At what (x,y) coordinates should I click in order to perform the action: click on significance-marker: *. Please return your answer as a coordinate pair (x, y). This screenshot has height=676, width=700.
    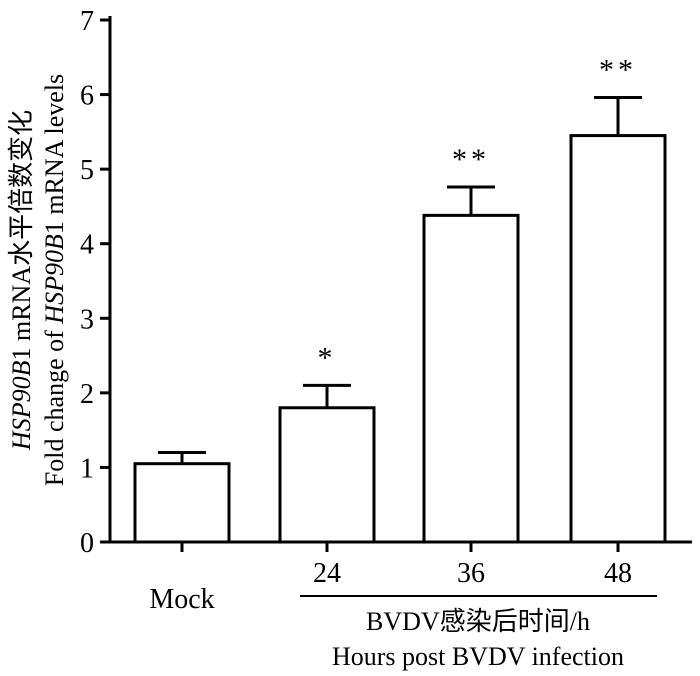
    Looking at the image, I should click on (327, 357).